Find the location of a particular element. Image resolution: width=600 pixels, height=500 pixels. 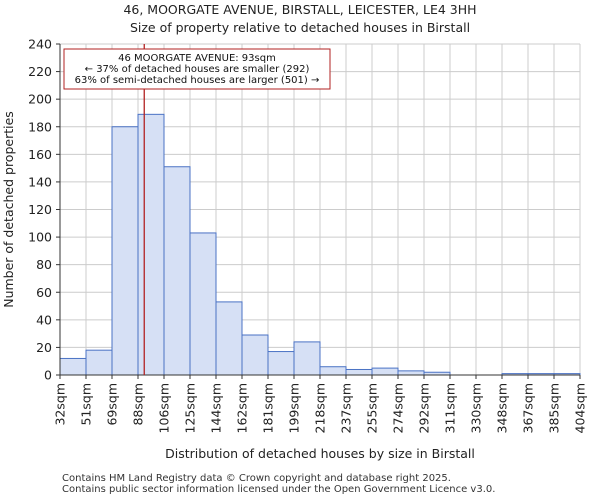

x-tick-label: 255sqm is located at coordinates (372, 408).